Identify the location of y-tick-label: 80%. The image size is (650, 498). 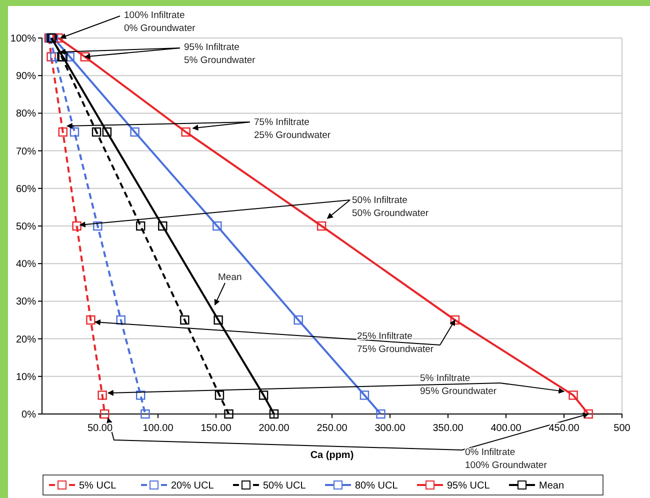
(26, 114).